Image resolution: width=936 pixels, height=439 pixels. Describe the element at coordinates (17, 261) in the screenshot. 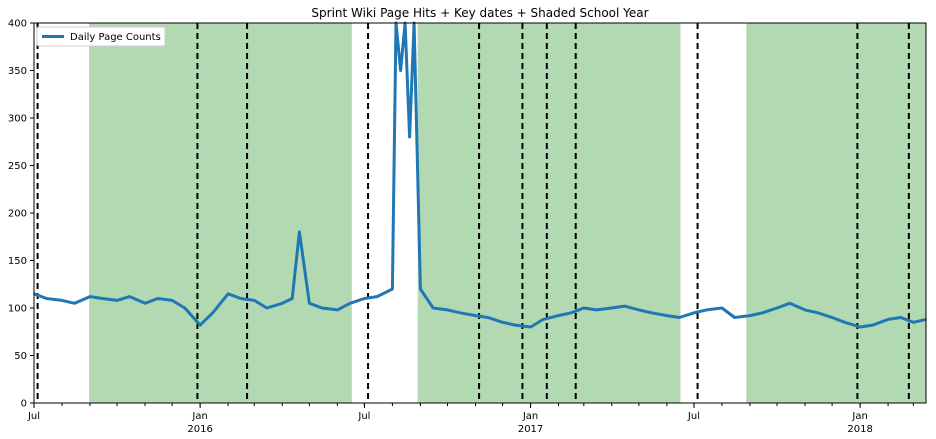

I see `y-tick-label: 150` at that location.